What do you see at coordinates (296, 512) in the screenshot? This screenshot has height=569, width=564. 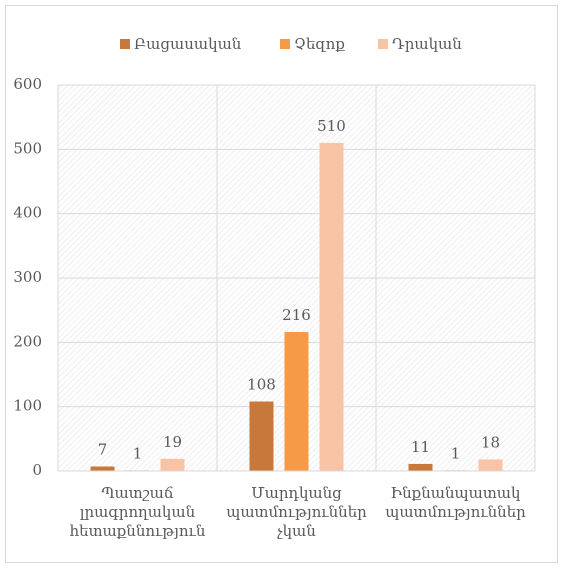 I see `x-tick-label: Մարդկանց պատմություններ չկան` at bounding box center [296, 512].